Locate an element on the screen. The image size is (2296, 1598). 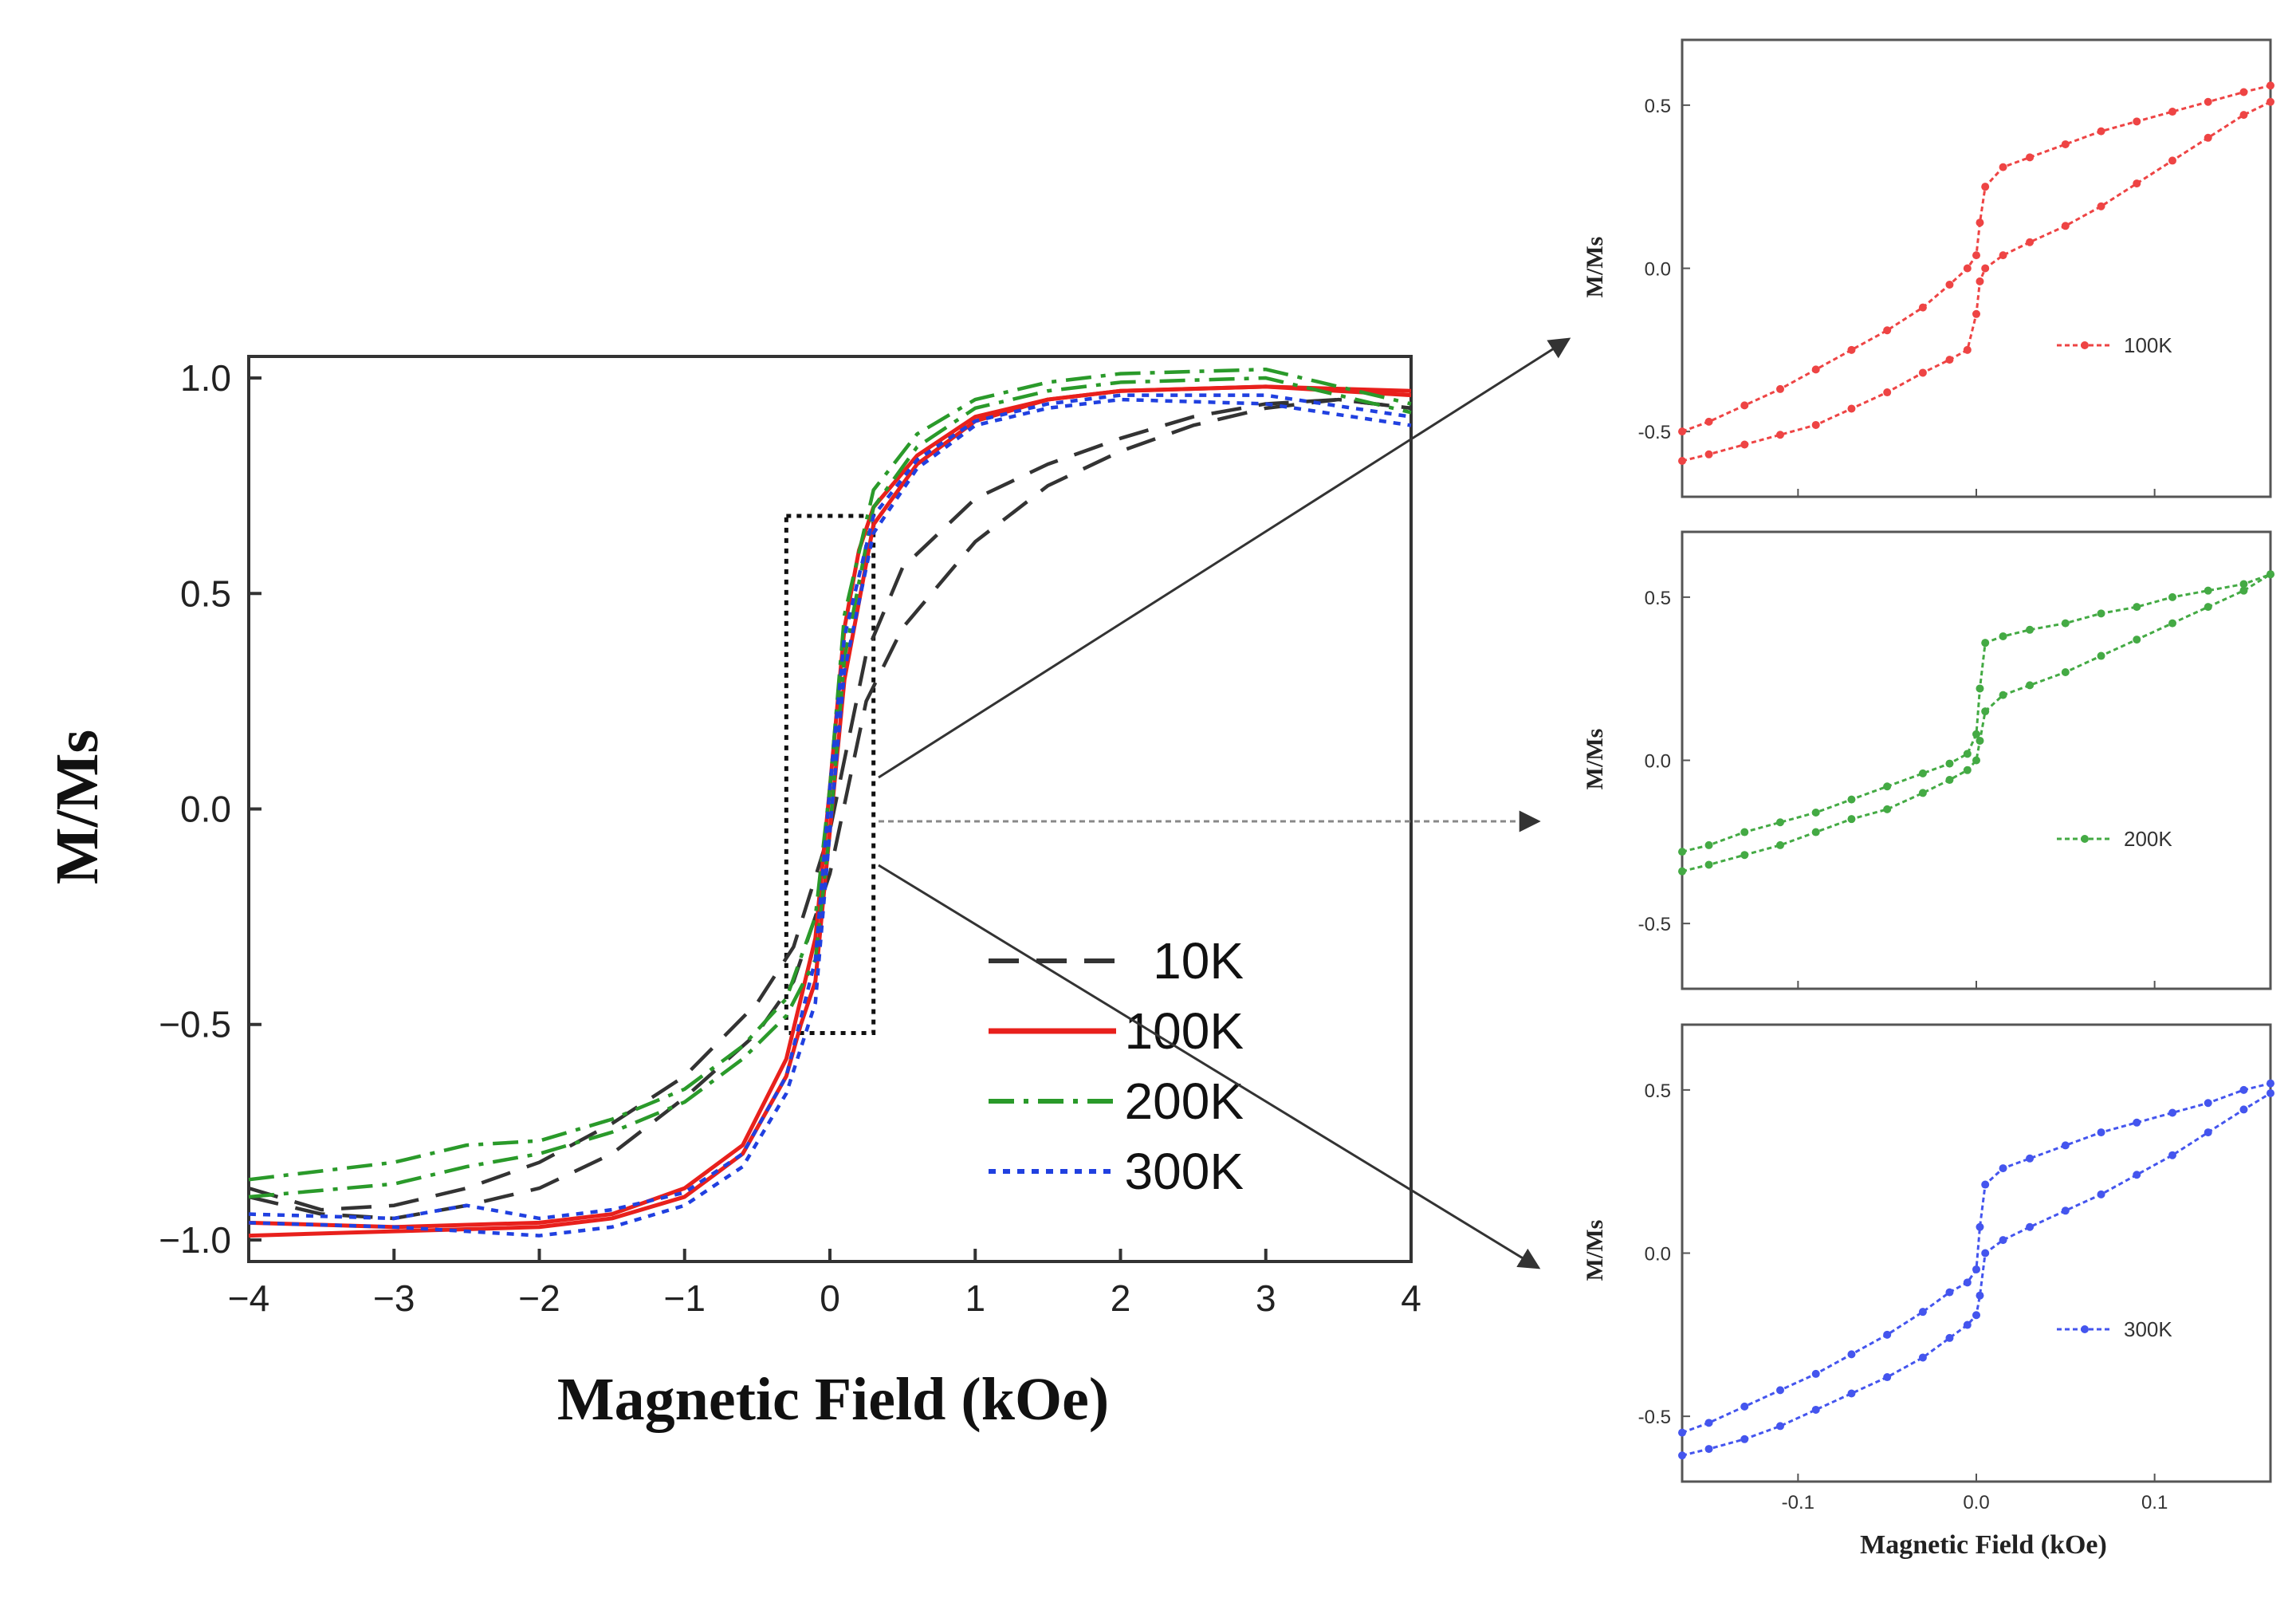
inset-300k-y-axis-title: M/Ms is located at coordinates (1595, 1250).